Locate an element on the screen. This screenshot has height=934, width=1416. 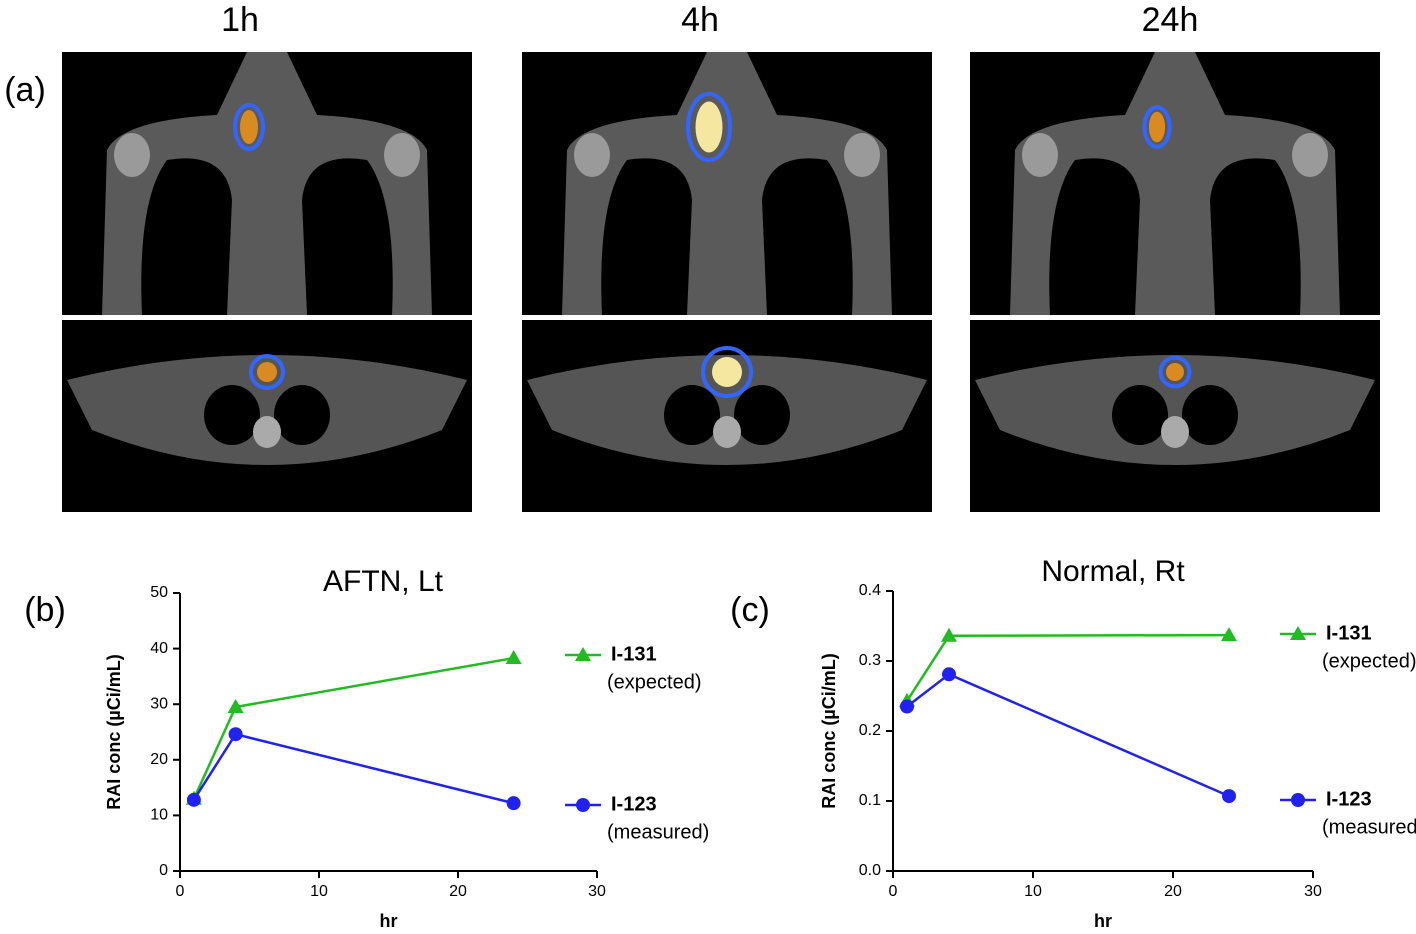
chart-title: Normal, Rt is located at coordinates (1113, 571).